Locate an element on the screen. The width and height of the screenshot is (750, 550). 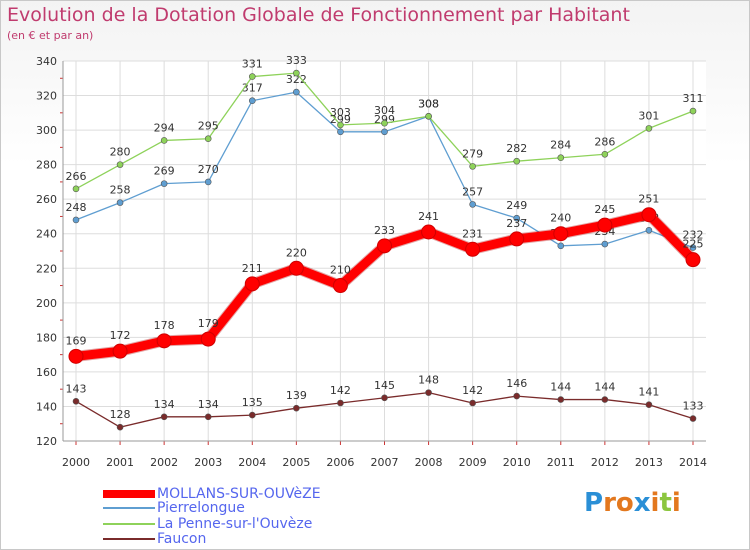
y-tick-label: 280 is located at coordinates (46, 165).